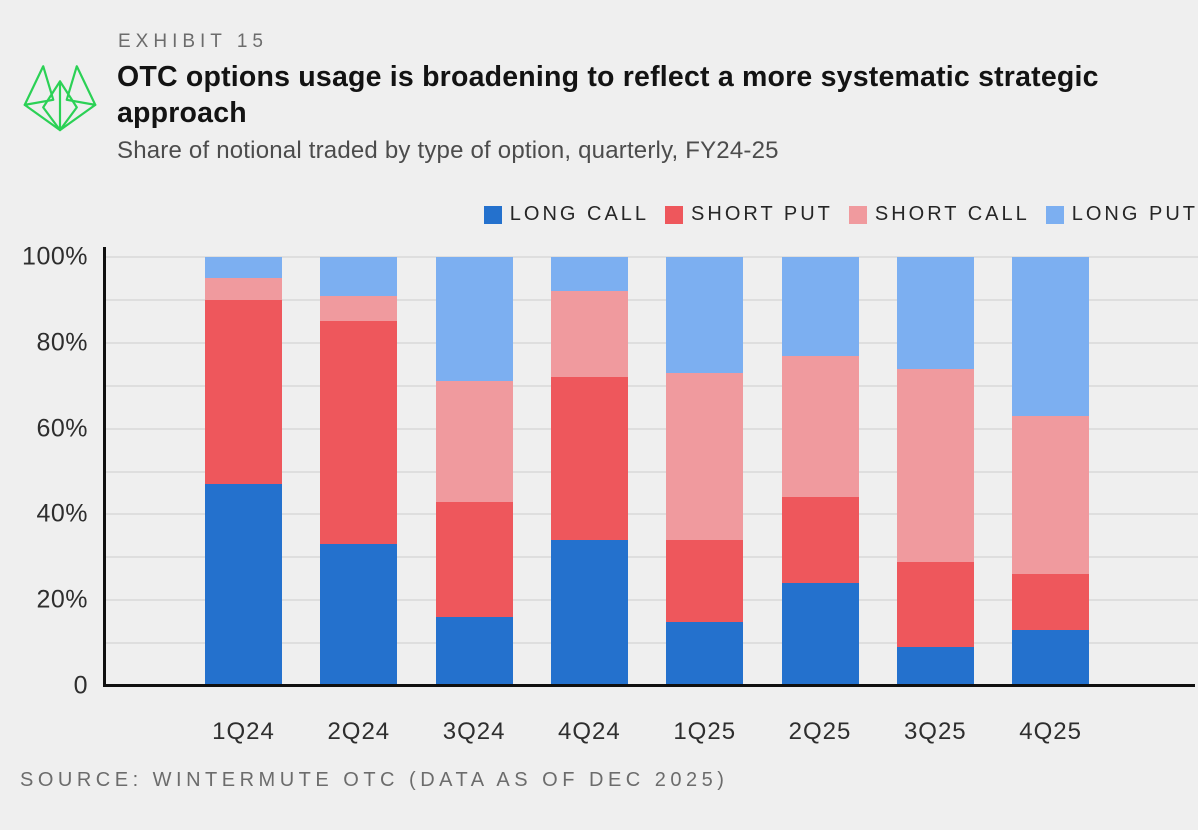 This screenshot has height=830, width=1198. What do you see at coordinates (193, 41) in the screenshot?
I see `exhibit-label: EXHIBIT 15` at bounding box center [193, 41].